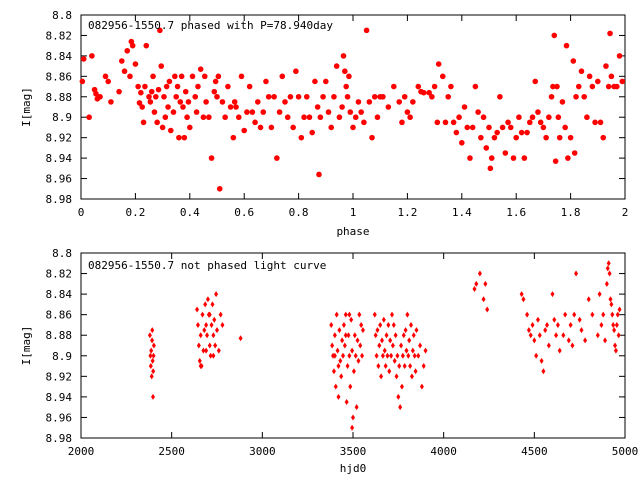 This screenshot has width=640, height=484. I want to click on x-tick-label: 1.2, so click(407, 212).